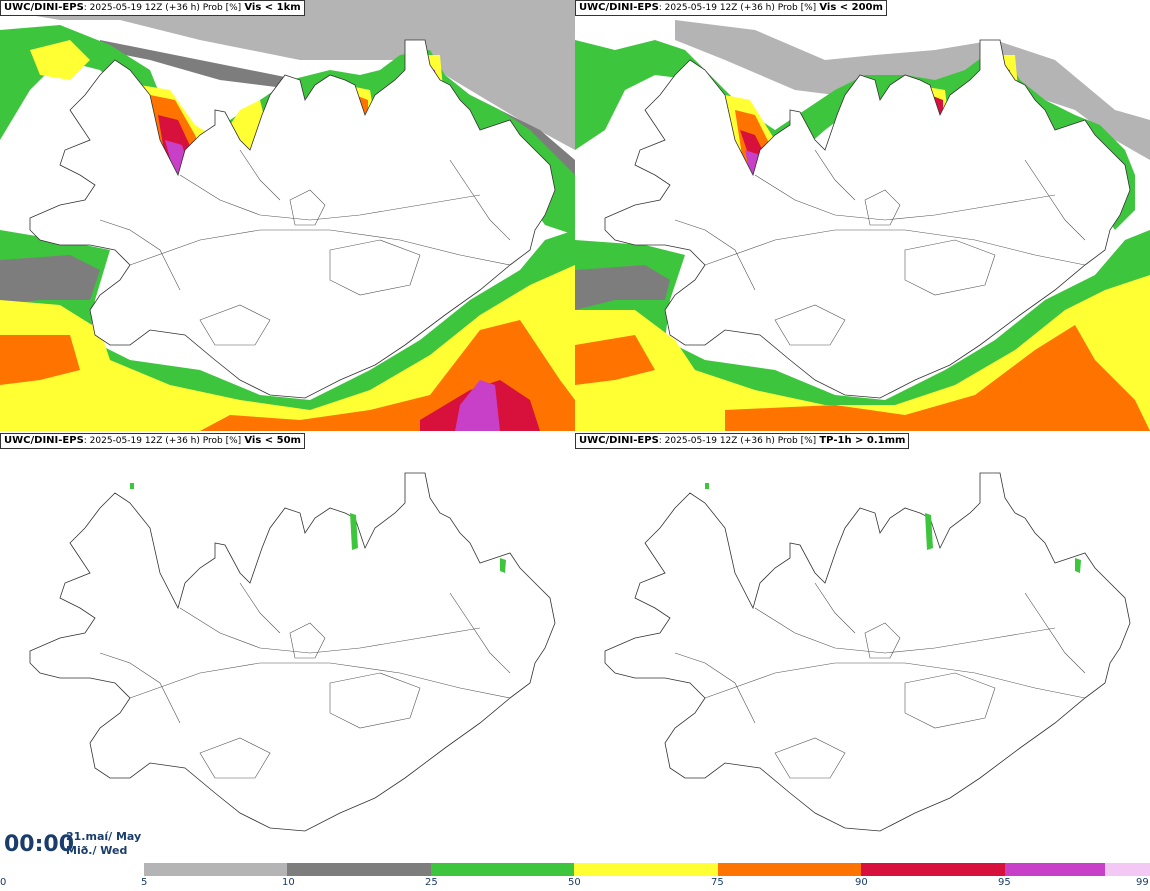  I want to click on legend-tick: 95, so click(1004, 882).